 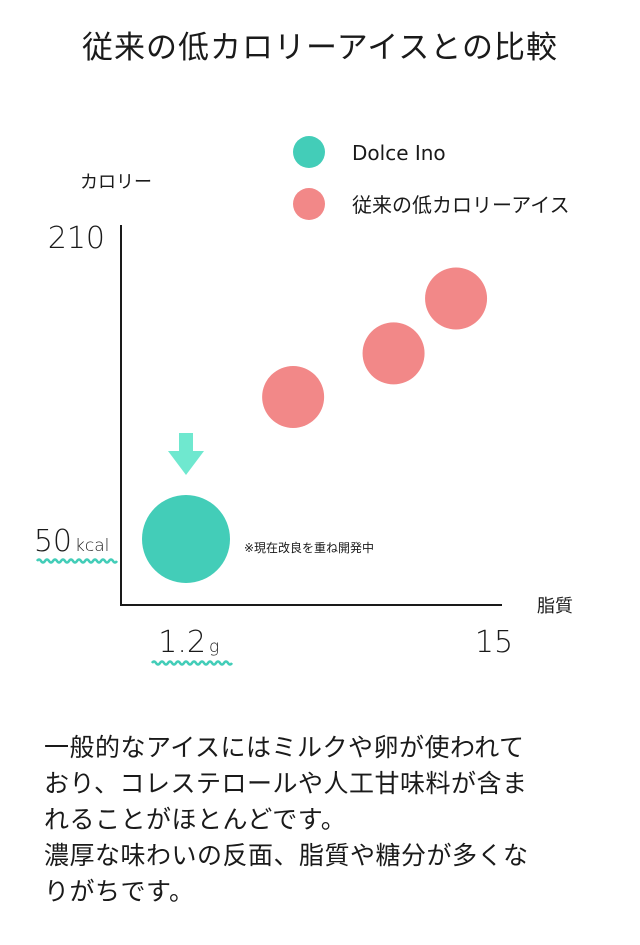 I want to click on development-note: ※現在改良を重ね開発中, so click(x=309, y=547).